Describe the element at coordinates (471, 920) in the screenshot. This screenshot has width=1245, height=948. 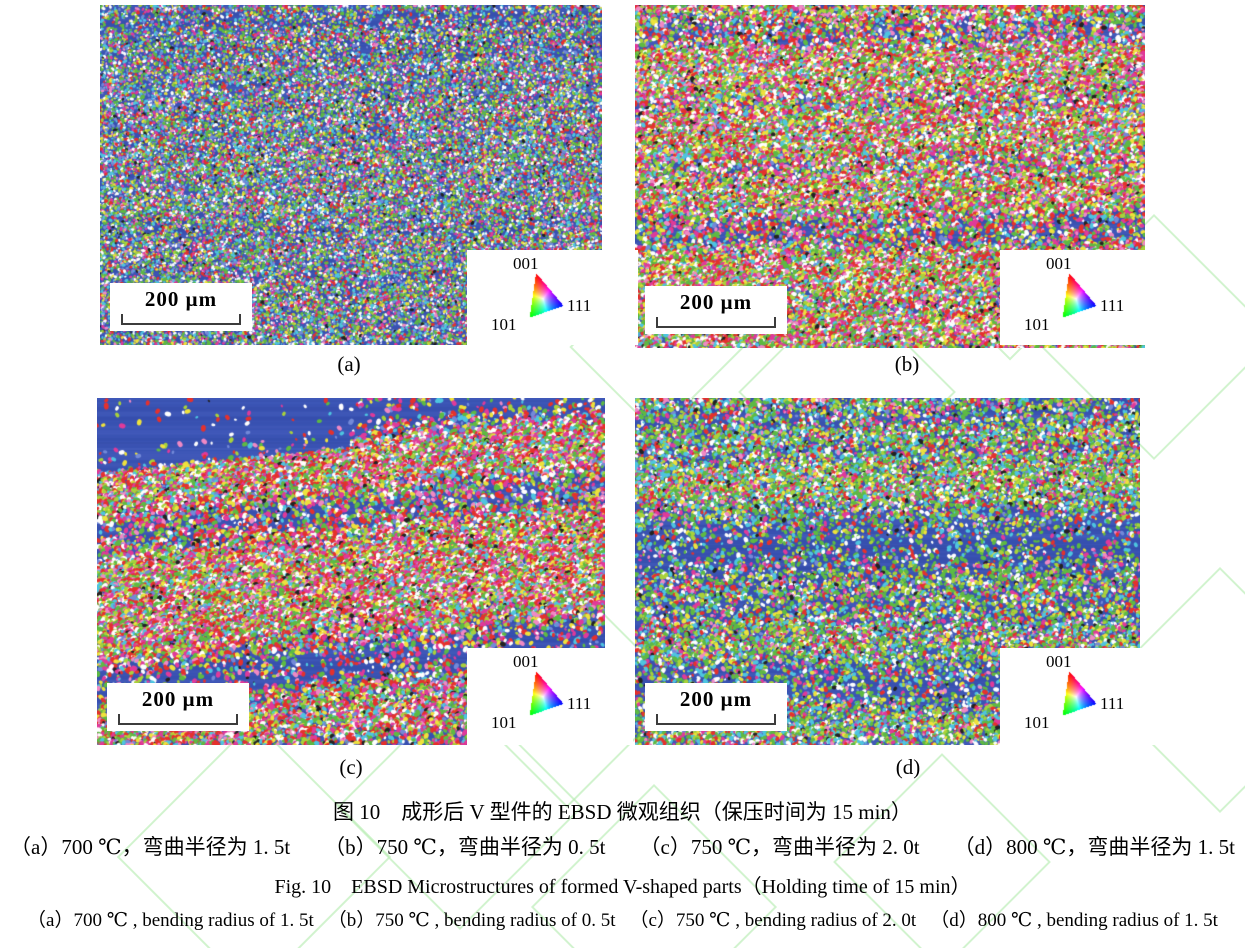
I see `caption-en-item-b: （b）750 ℃ , bending radius of 0. 5t` at that location.